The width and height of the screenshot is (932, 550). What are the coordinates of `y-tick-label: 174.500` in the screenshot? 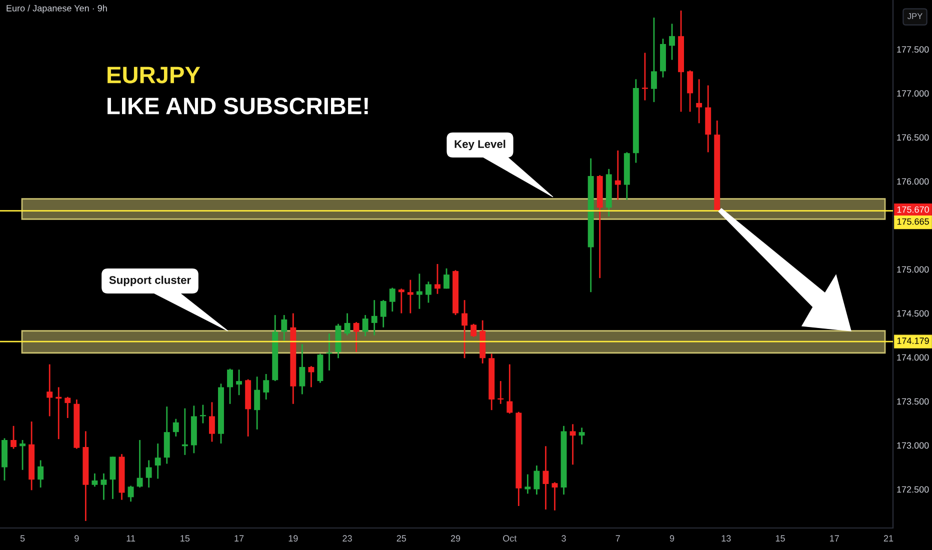 It's located at (913, 313).